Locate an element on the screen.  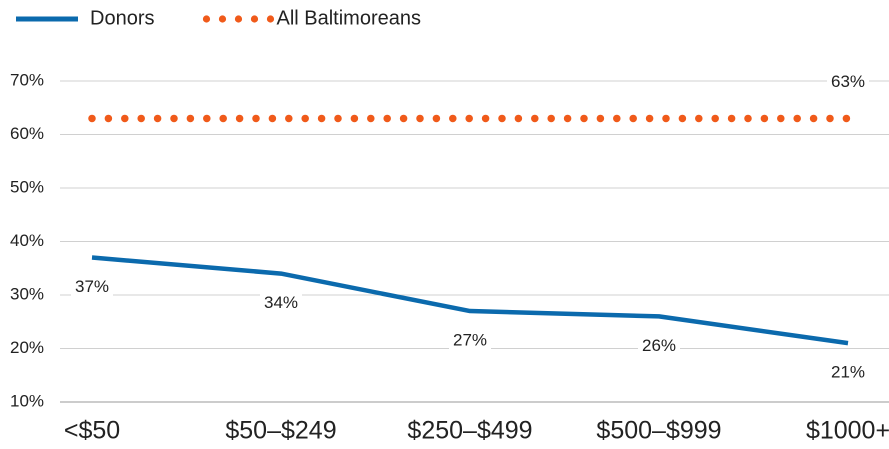
x-tick-label: $50–$249 is located at coordinates (280, 431).